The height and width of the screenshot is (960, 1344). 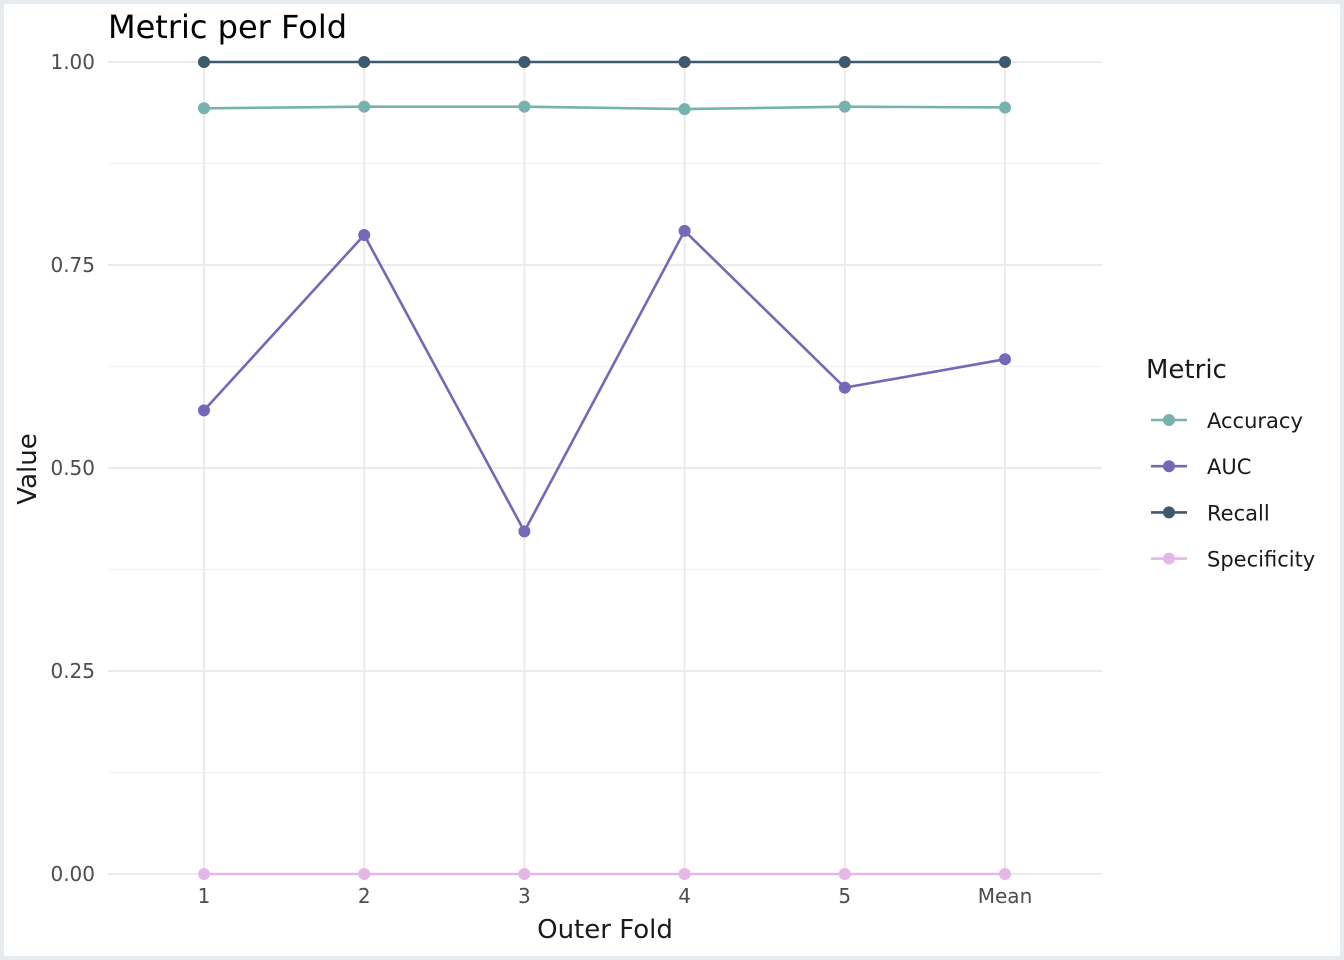 What do you see at coordinates (844, 896) in the screenshot?
I see `x-tick-label: 5` at bounding box center [844, 896].